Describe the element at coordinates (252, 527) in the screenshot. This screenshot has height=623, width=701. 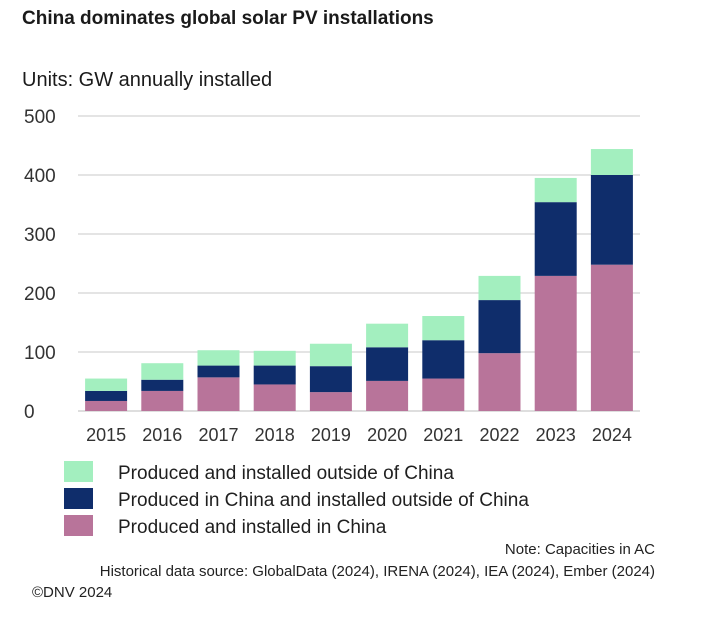
I see `legend-label-series-0: Produced and installed in China` at that location.